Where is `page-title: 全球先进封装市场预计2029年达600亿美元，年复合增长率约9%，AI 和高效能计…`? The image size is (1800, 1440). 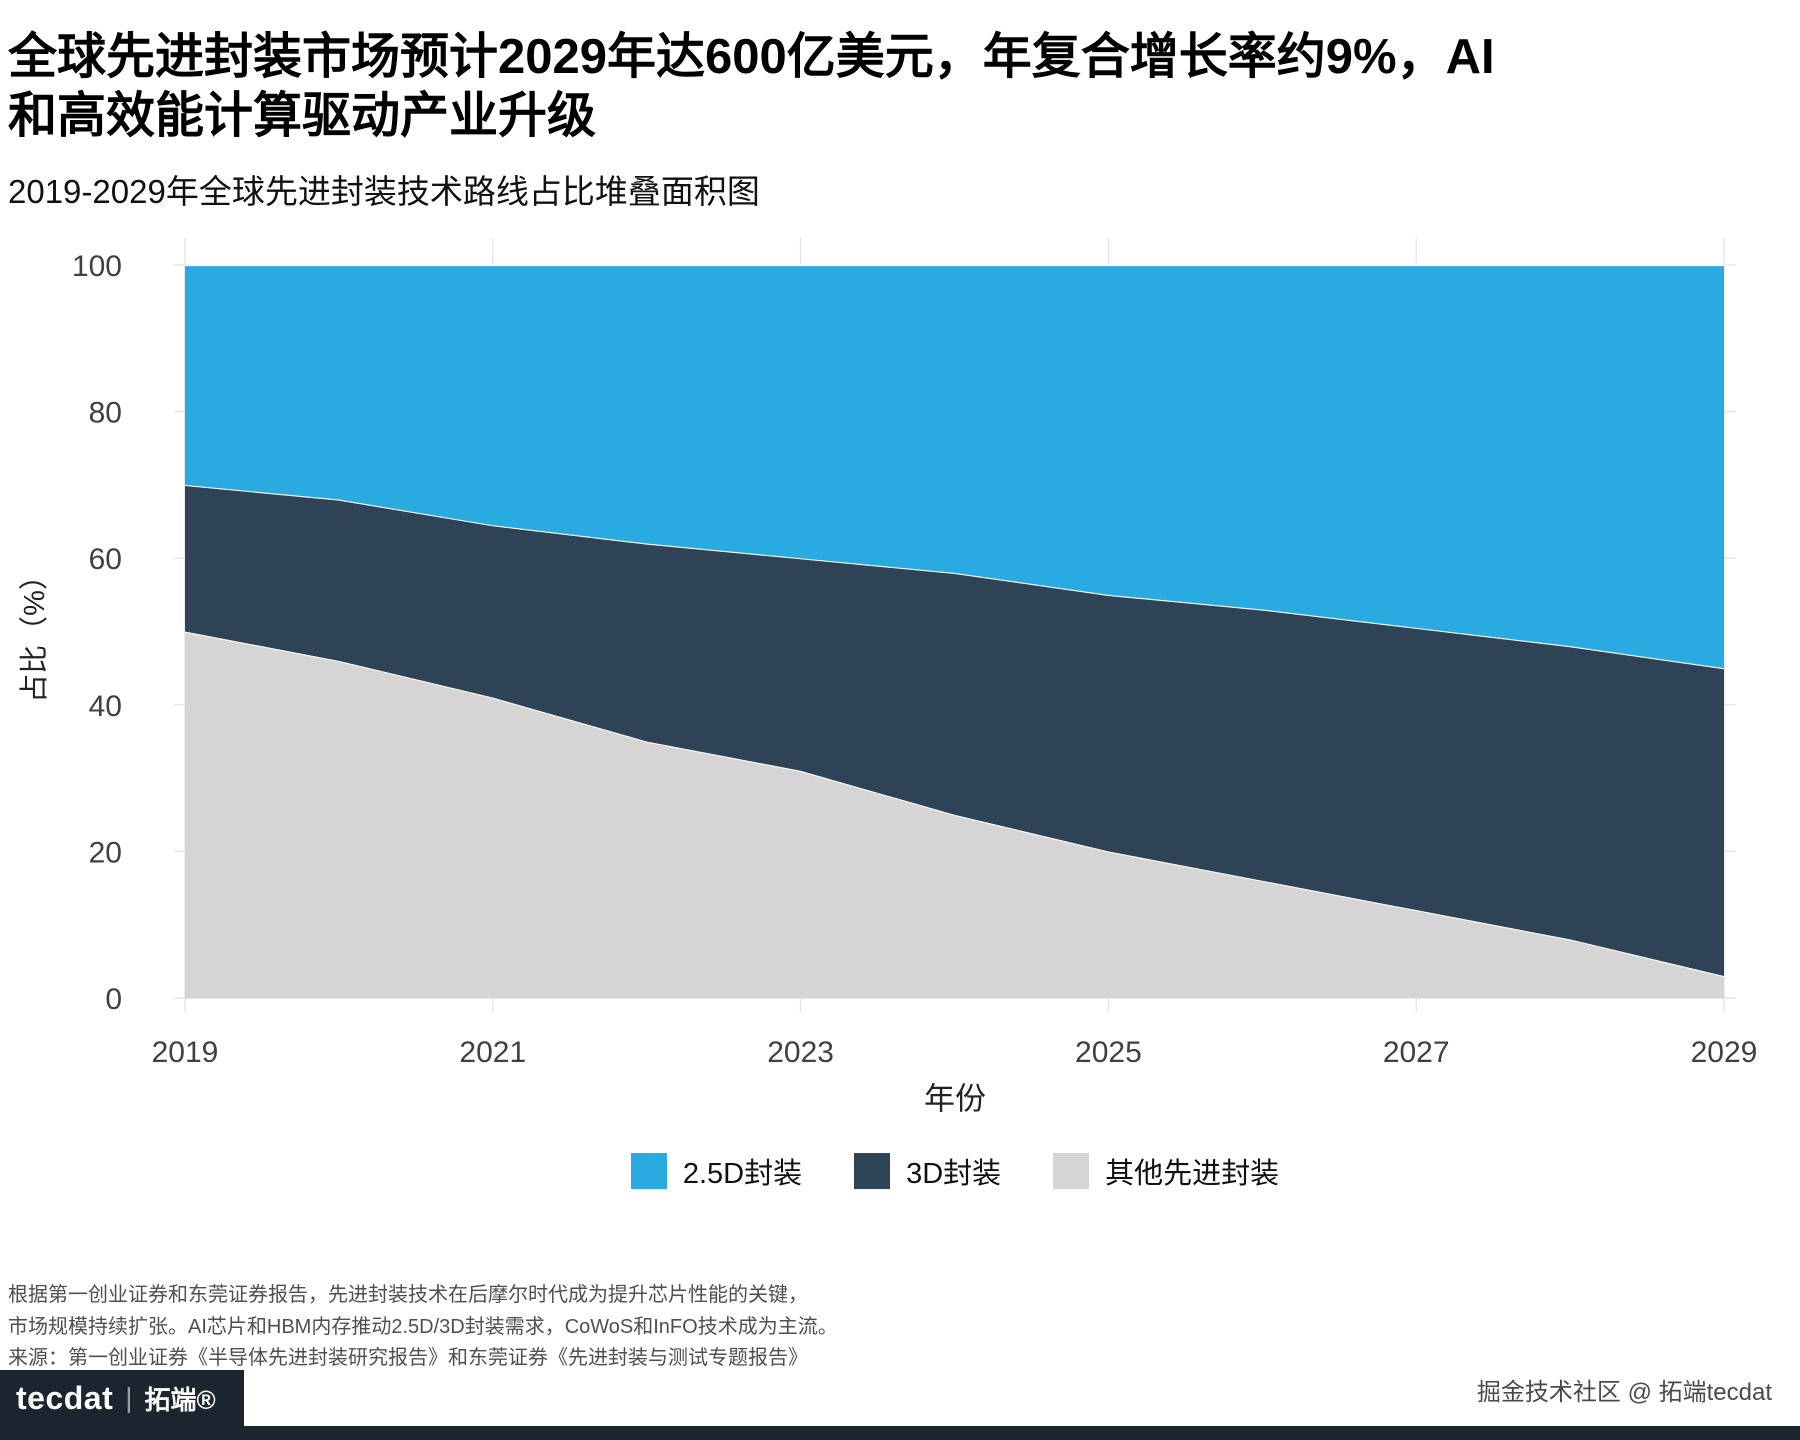 page-title: 全球先进封装市场预计2029年达600亿美元，年复合增长率约9%，AI 和高效能计… is located at coordinates (751, 87).